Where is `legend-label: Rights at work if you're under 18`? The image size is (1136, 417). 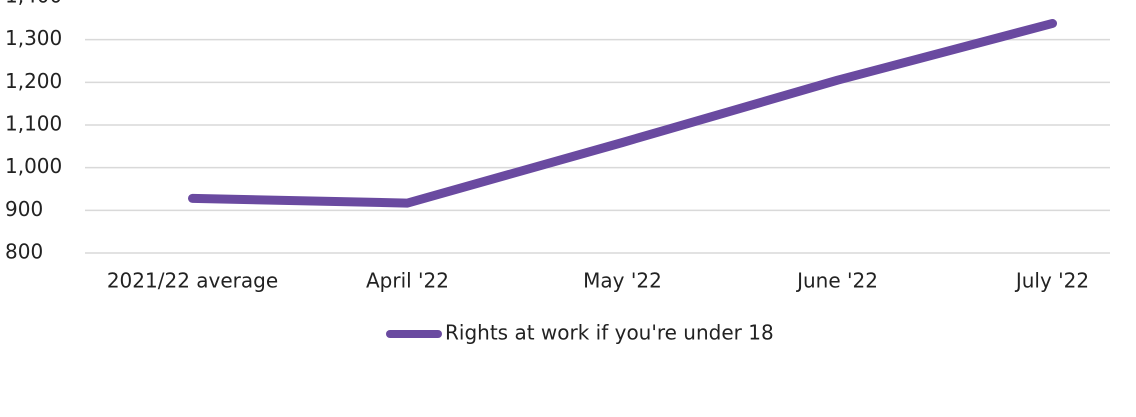
legend-label: Rights at work if you're under 18 is located at coordinates (609, 333).